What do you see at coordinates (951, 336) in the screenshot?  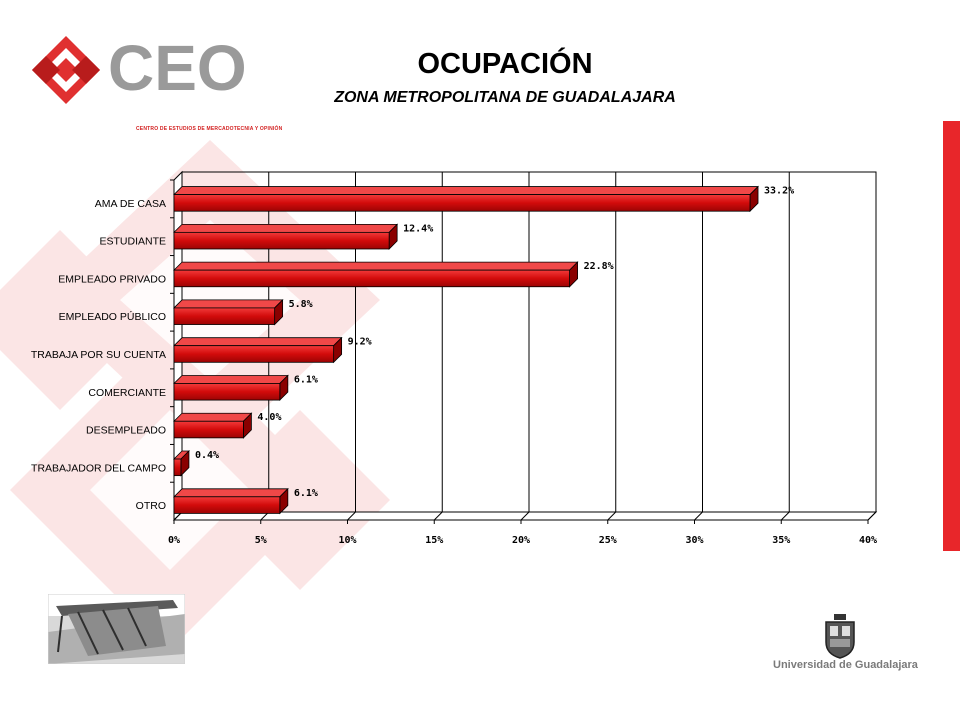 I see `accent-stripe` at bounding box center [951, 336].